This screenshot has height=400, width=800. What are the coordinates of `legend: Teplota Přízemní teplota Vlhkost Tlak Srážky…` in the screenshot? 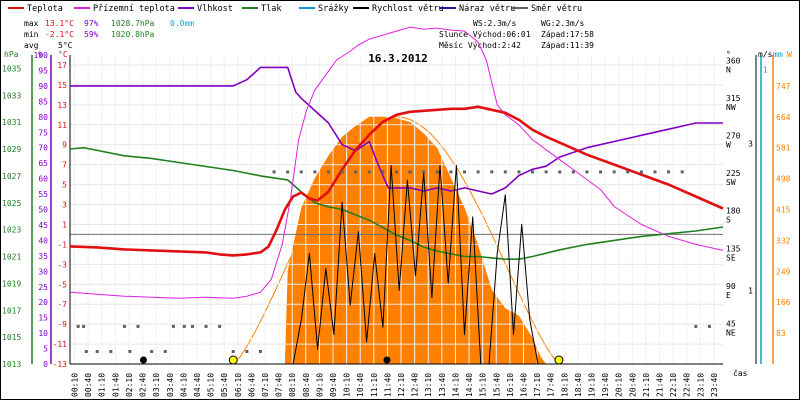 It's located at (295, 9).